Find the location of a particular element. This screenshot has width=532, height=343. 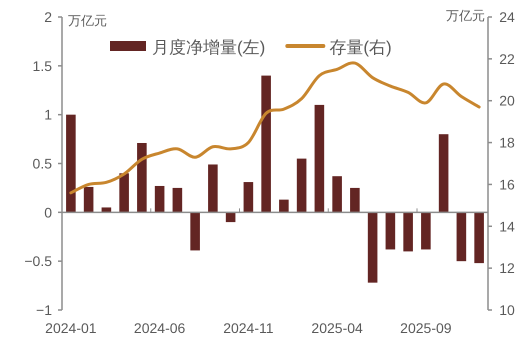

x-tick-label: 2025-04 is located at coordinates (337, 328).